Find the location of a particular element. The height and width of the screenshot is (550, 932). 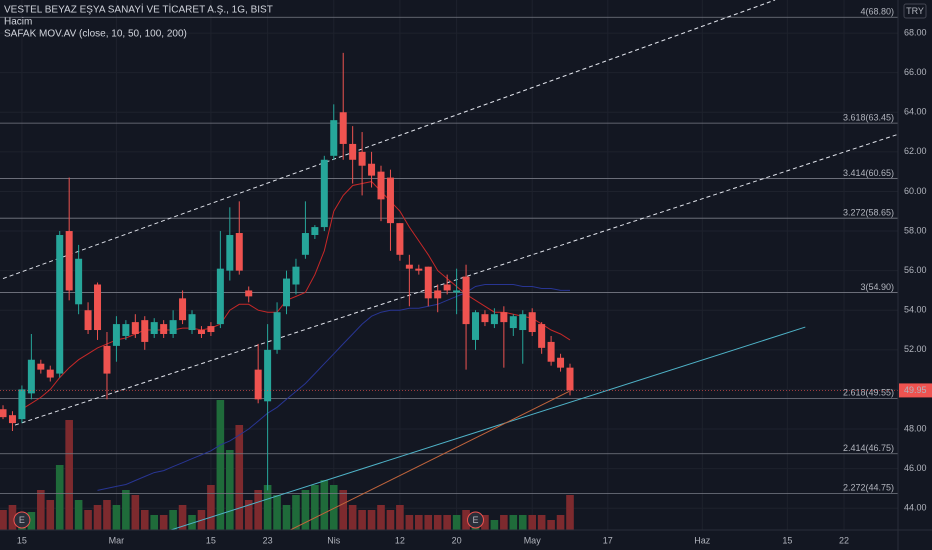

indicator-label: SAFAK MOV.AV (close, 10, 50, 100, 200) is located at coordinates (95, 34).